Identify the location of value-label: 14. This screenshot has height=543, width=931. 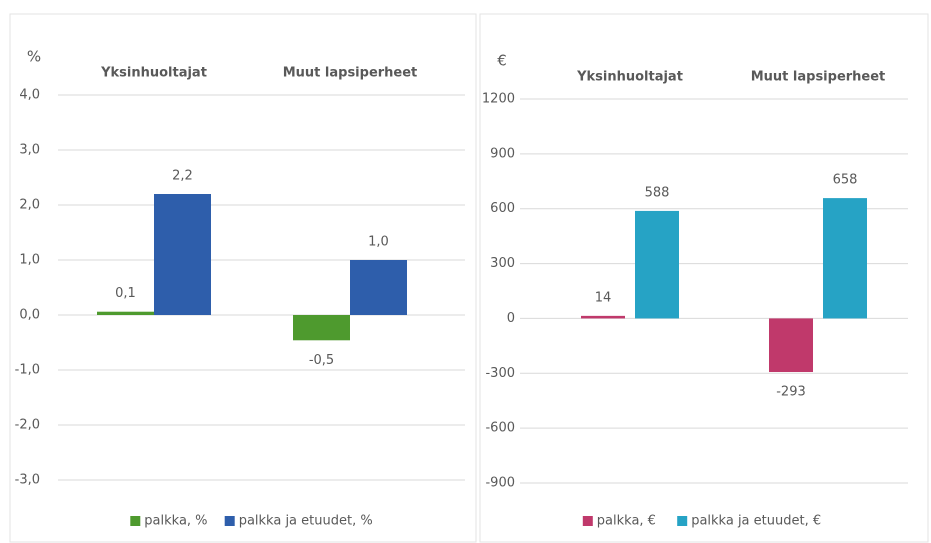
(603, 297).